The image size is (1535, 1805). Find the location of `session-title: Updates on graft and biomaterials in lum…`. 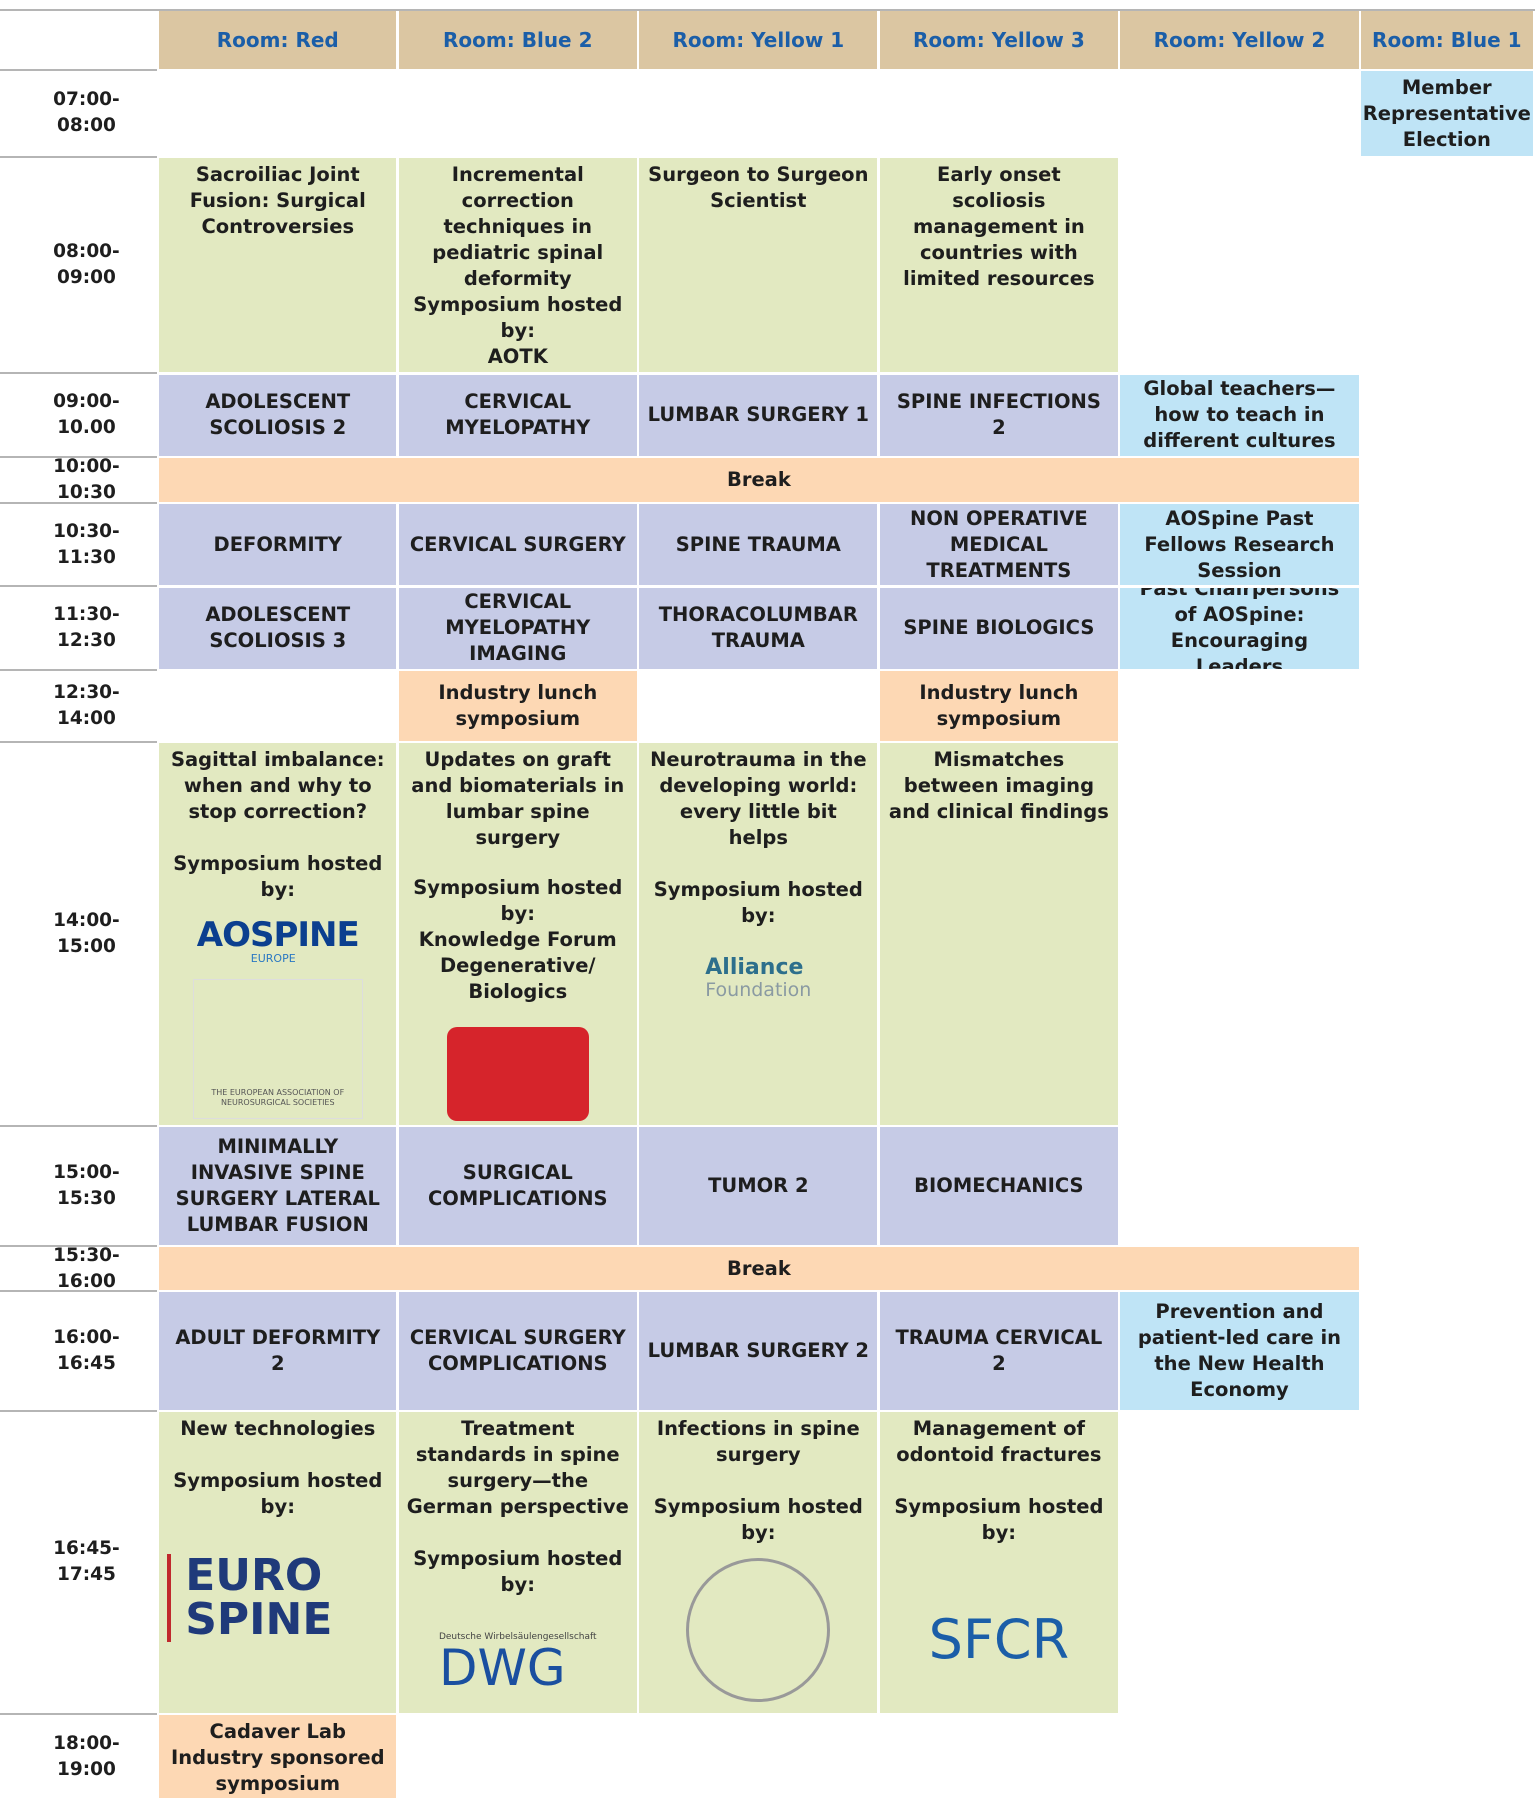

session-title: Updates on graft and biomaterials in lum… is located at coordinates (518, 799).